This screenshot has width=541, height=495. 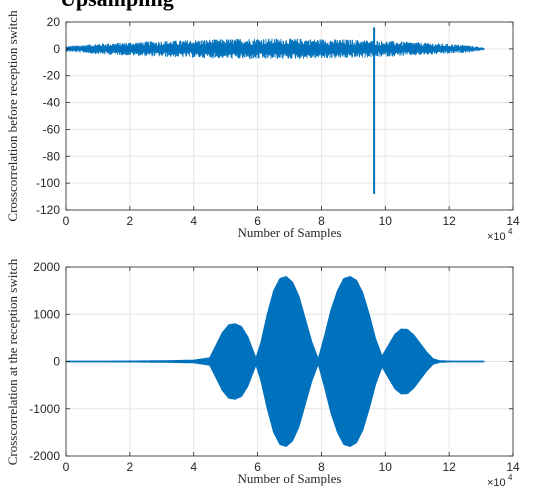 What do you see at coordinates (52, 156) in the screenshot?
I see `y-tick-label: -80` at bounding box center [52, 156].